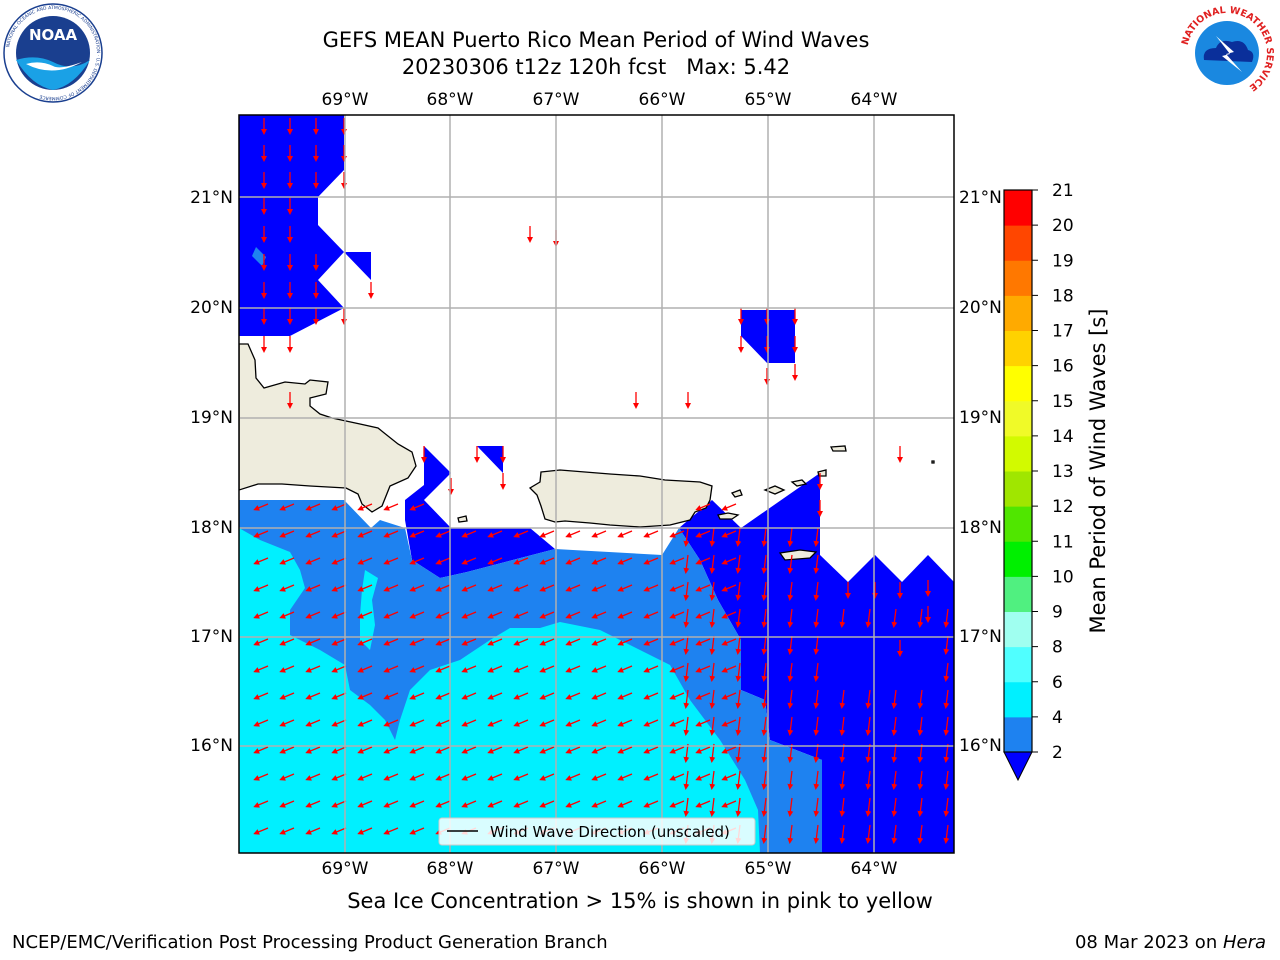  What do you see at coordinates (1063, 332) in the screenshot?
I see `colorbar-tick-label: 17` at bounding box center [1063, 332].